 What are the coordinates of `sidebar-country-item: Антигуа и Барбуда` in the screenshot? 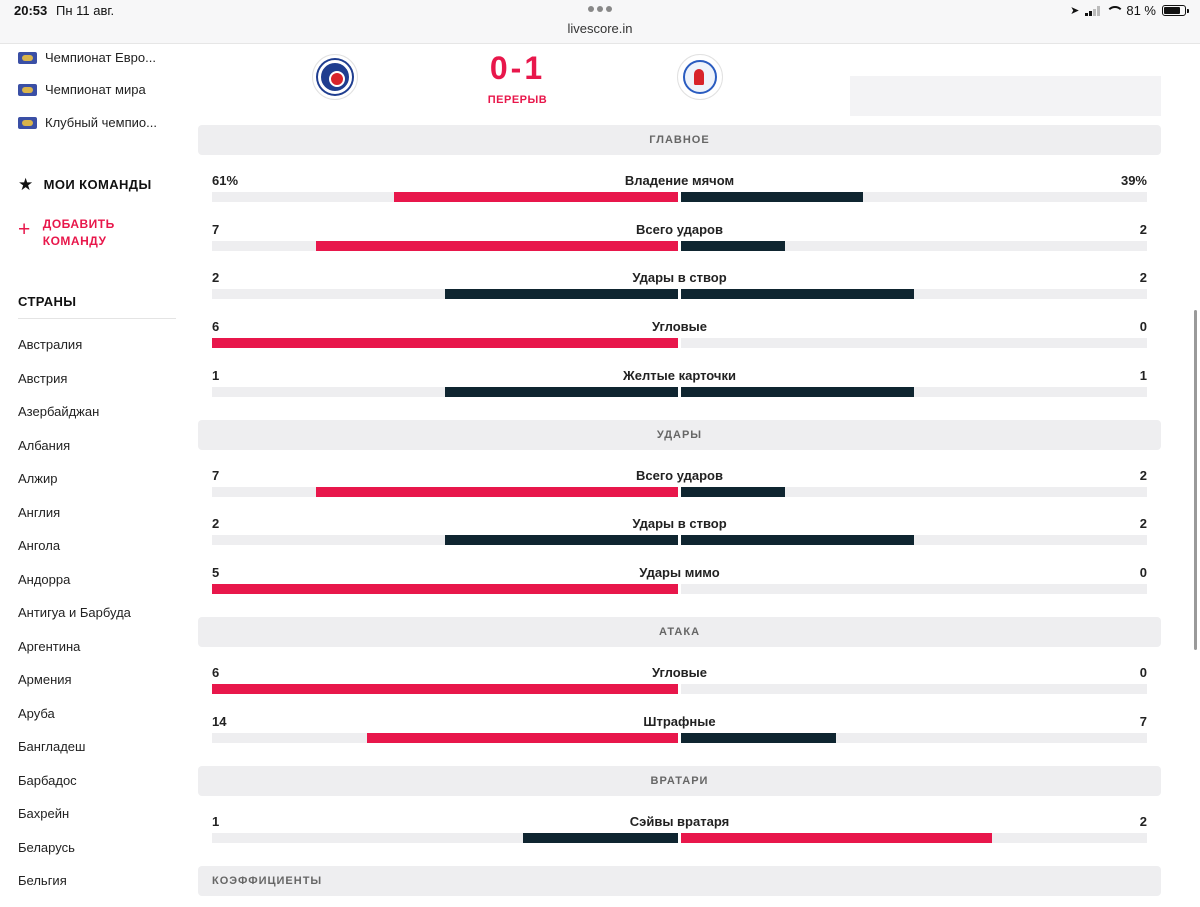 It's located at (74, 612).